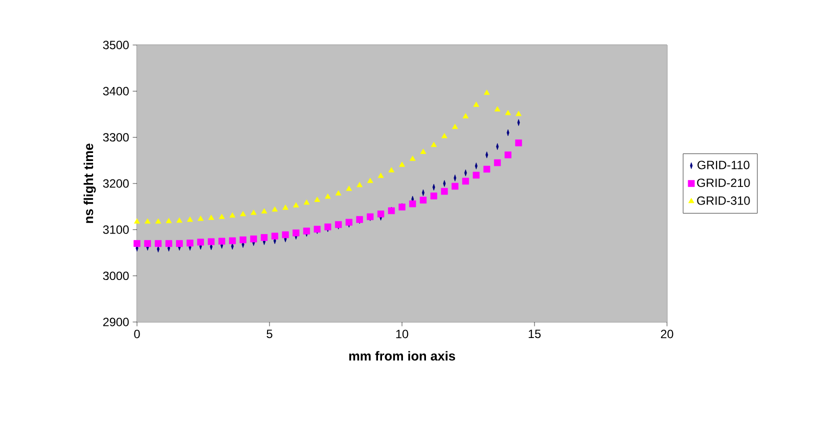  Describe the element at coordinates (534, 334) in the screenshot. I see `x-tick-label: 15` at that location.